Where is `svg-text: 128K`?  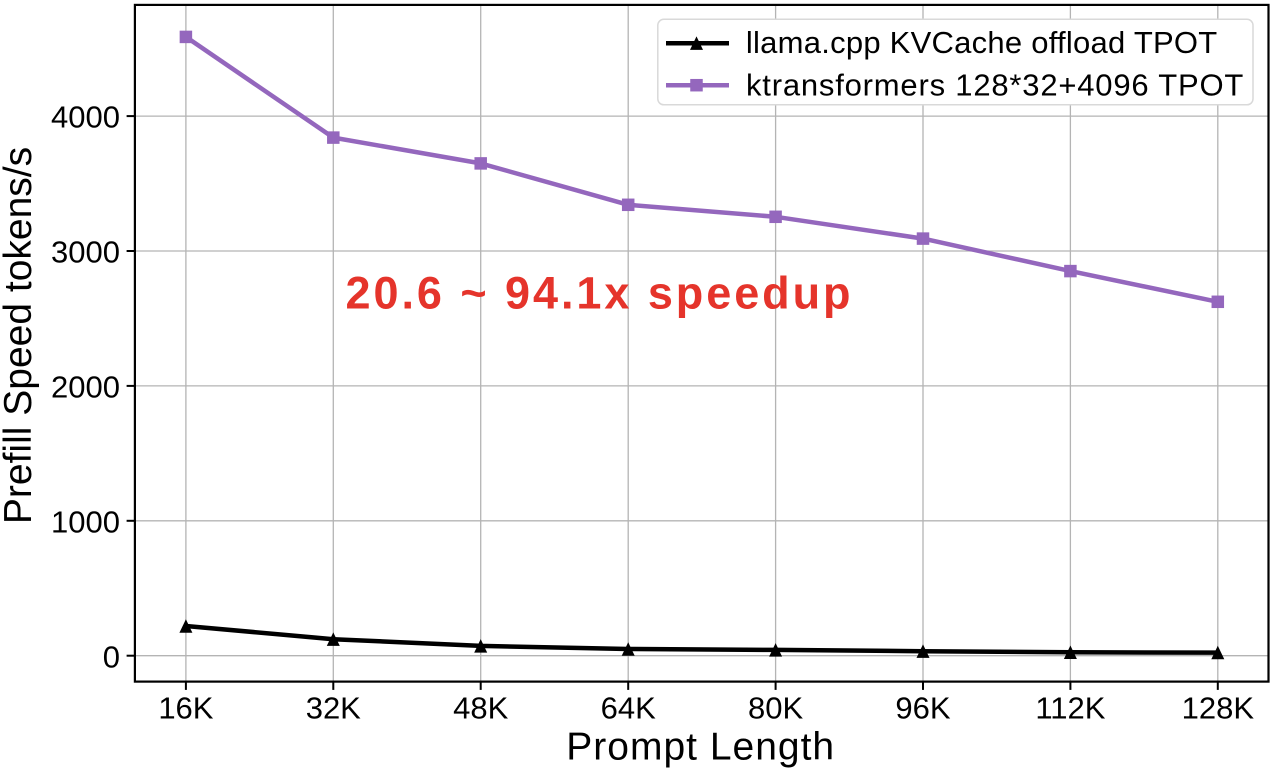
svg-text: 128K is located at coordinates (1218, 708).